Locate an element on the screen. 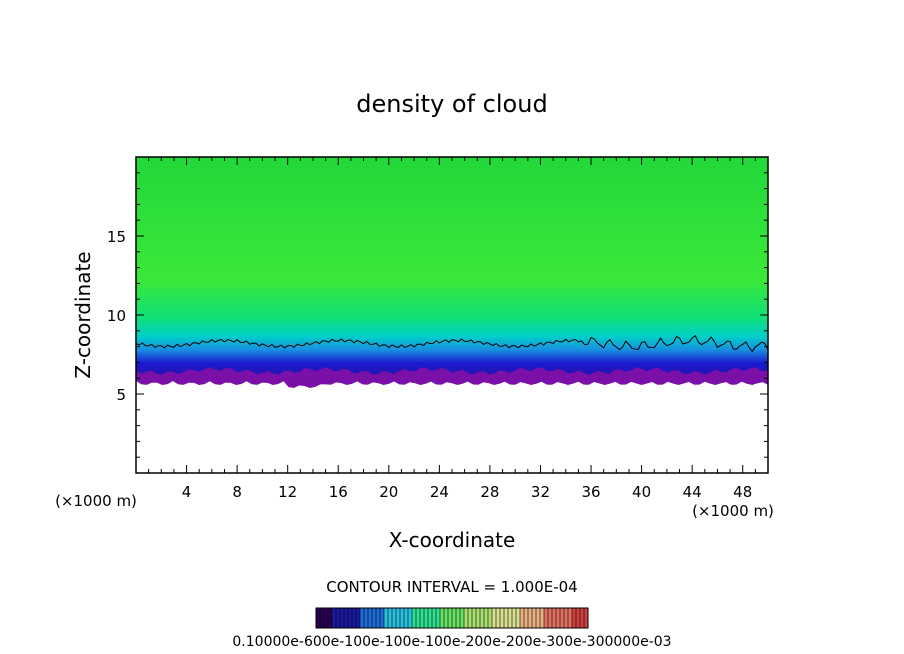  x-tick-label: 24 is located at coordinates (439, 492).